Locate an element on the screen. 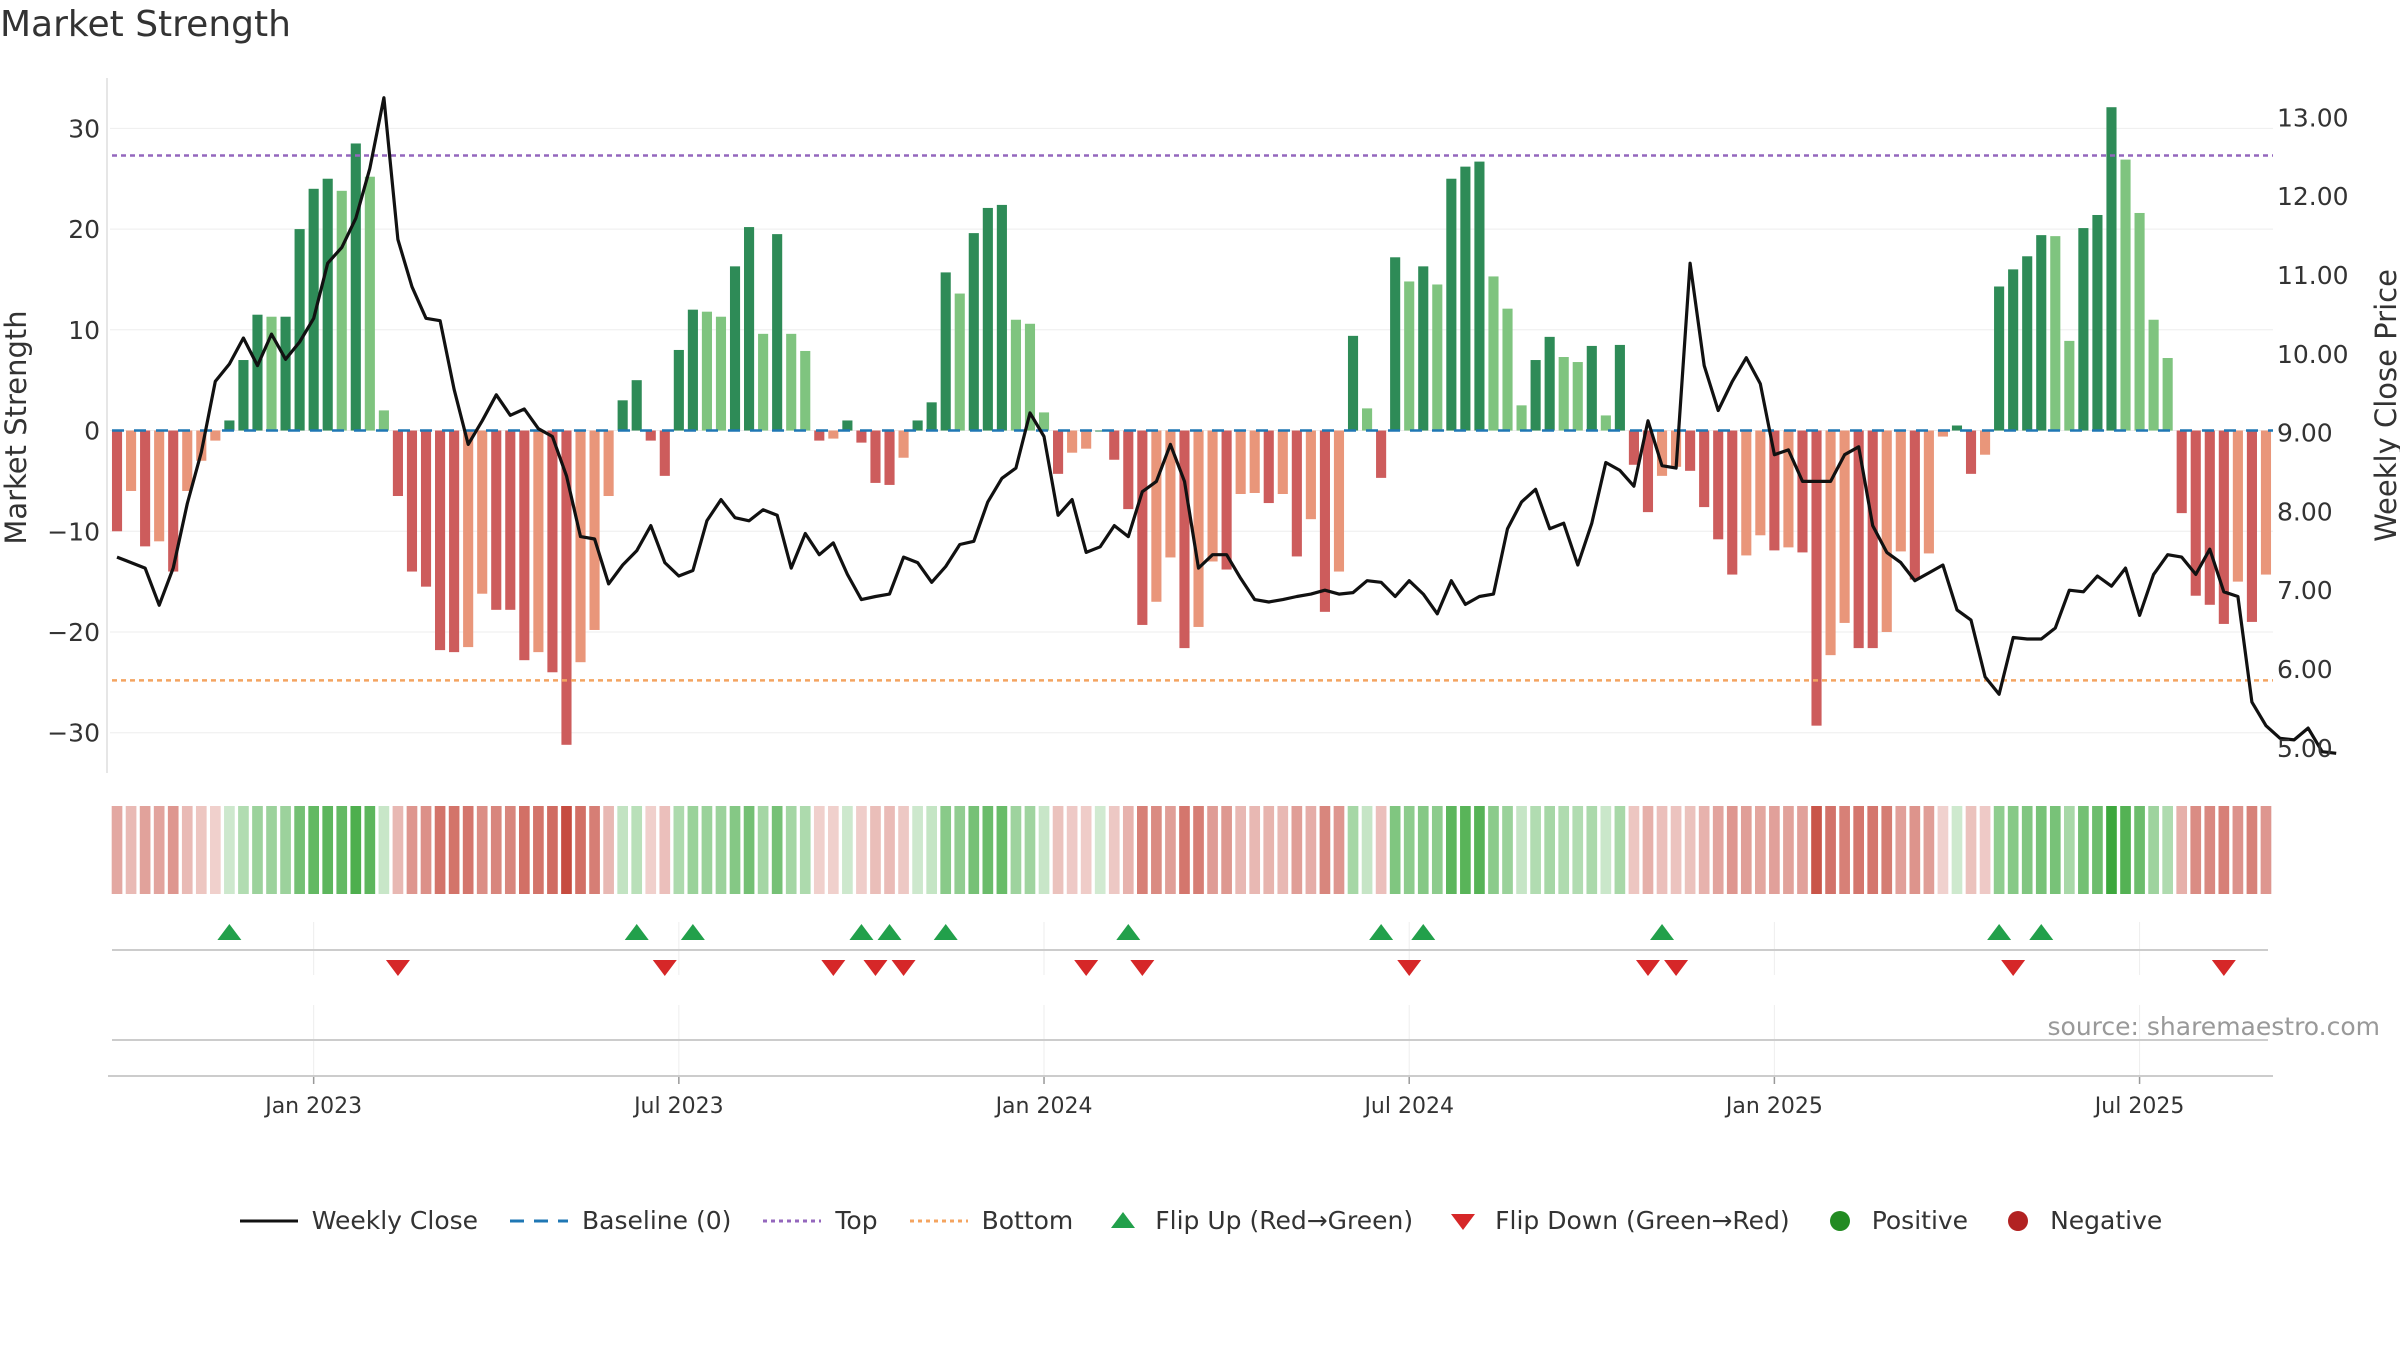 This screenshot has height=1350, width=2400. y-tick-label: −10 is located at coordinates (73, 531).